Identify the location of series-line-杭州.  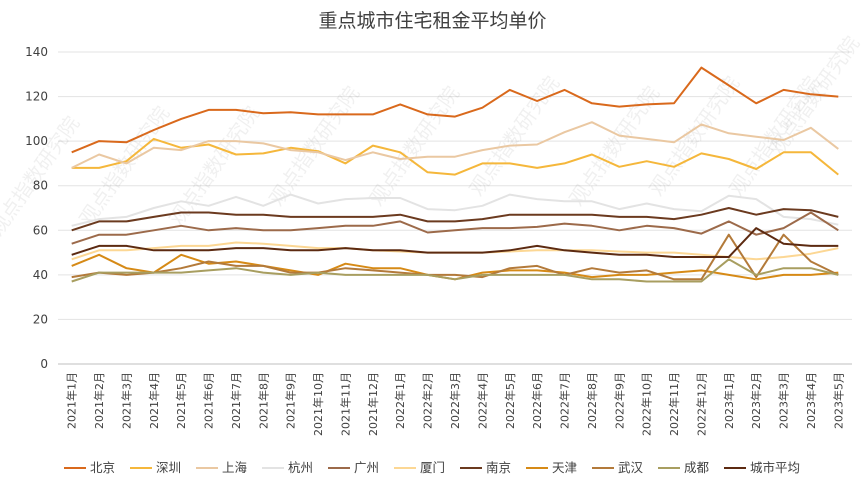
(455, 210).